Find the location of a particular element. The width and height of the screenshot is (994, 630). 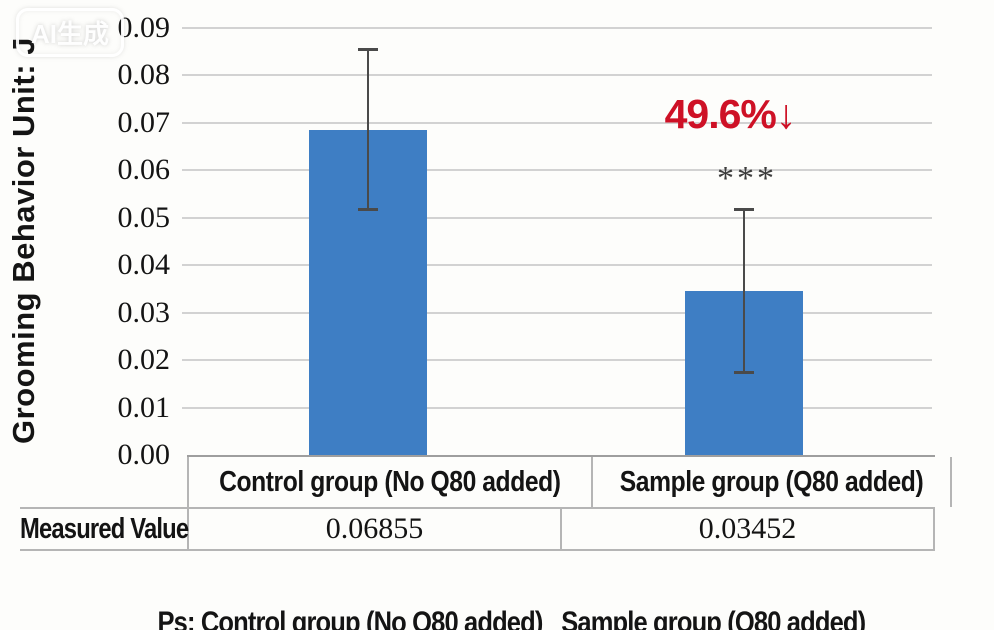

y-tick-label: 0.07 is located at coordinates (144, 122).